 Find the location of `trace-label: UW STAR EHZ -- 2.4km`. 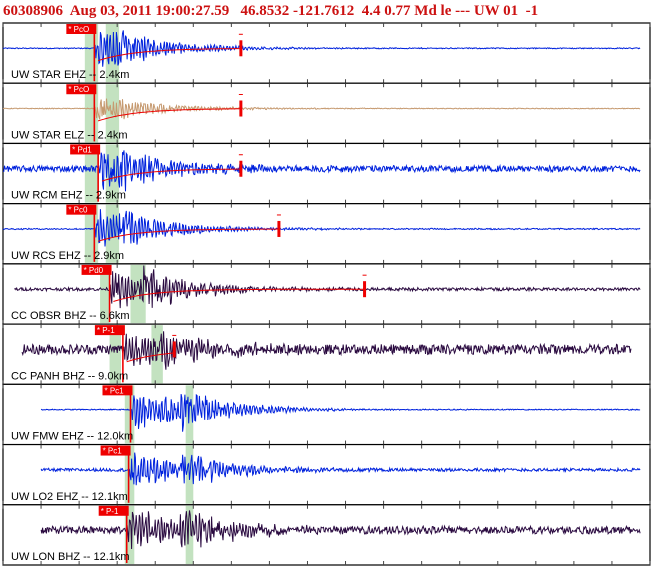

trace-label: UW STAR EHZ -- 2.4km is located at coordinates (70, 75).